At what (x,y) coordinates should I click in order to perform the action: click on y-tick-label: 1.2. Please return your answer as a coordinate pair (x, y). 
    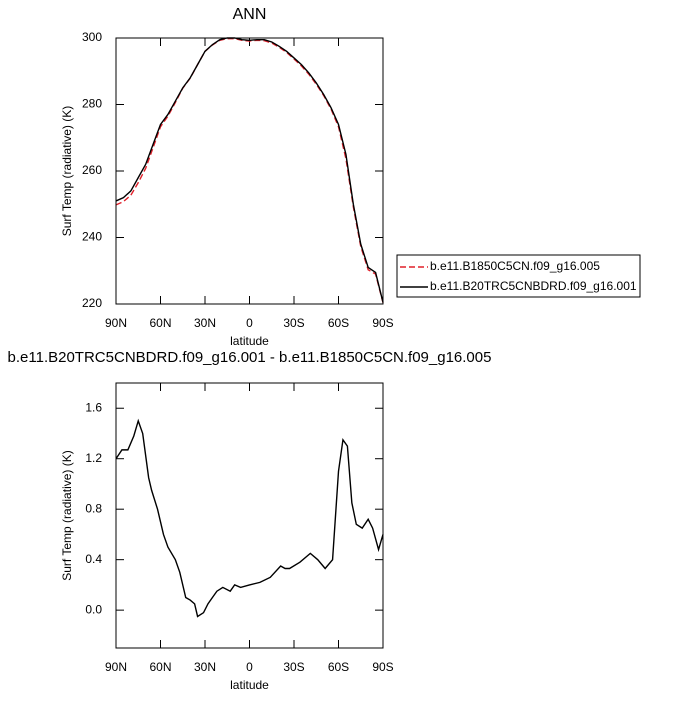
    Looking at the image, I should click on (93, 458).